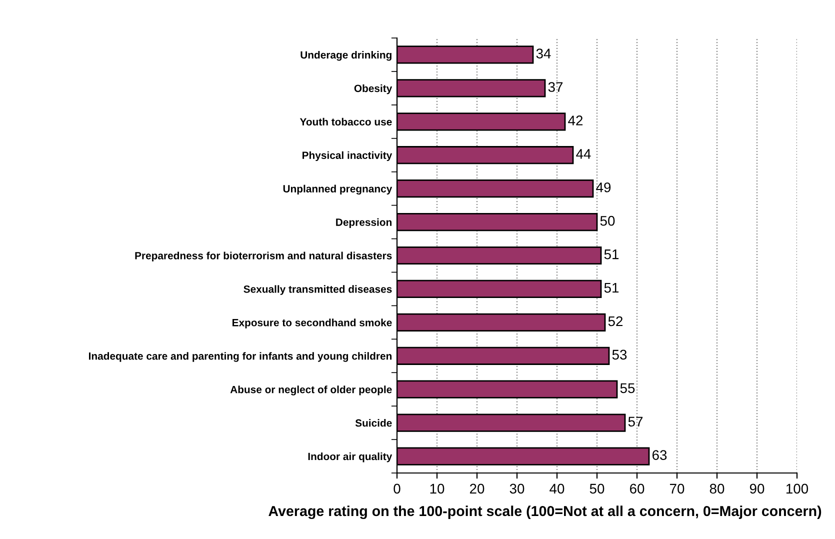 The width and height of the screenshot is (835, 539). What do you see at coordinates (603, 187) in the screenshot?
I see `data-label: 49` at bounding box center [603, 187].